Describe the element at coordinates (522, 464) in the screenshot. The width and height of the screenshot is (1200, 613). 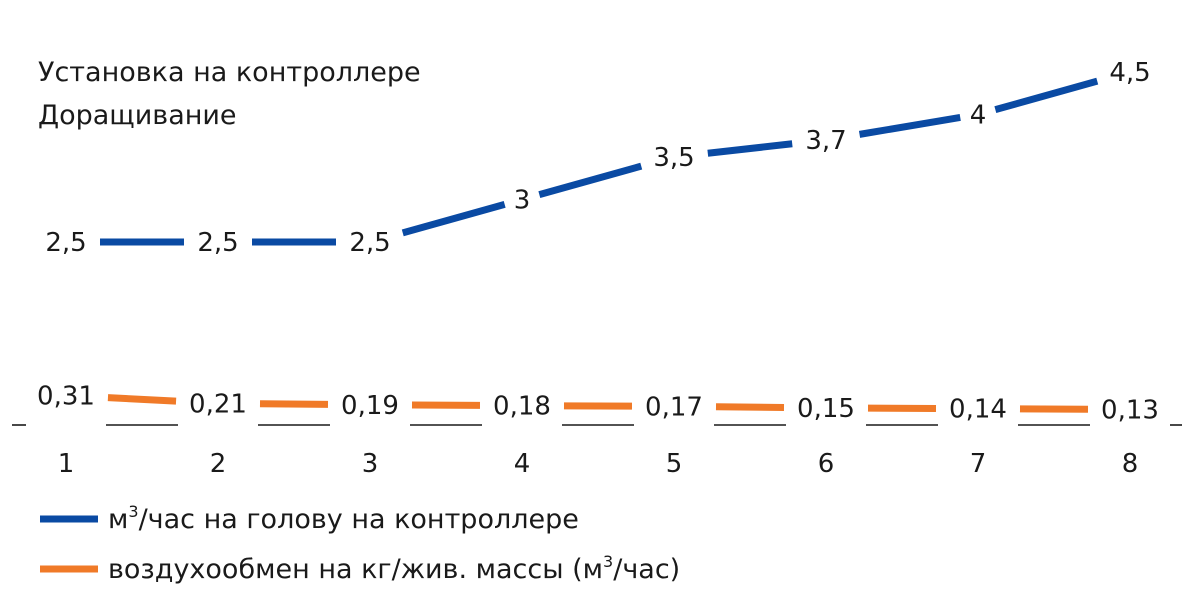
I see `x-tick-label: 4` at that location.